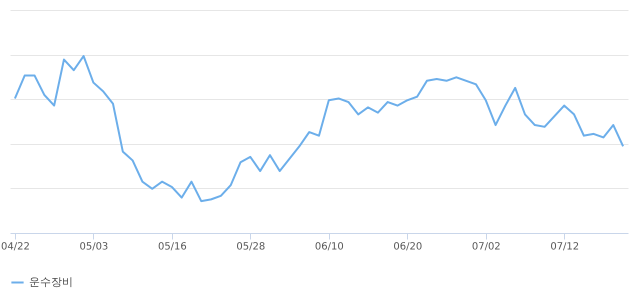 The width and height of the screenshot is (640, 294). What do you see at coordinates (251, 247) in the screenshot?
I see `x-tick-label: 05/28` at bounding box center [251, 247].